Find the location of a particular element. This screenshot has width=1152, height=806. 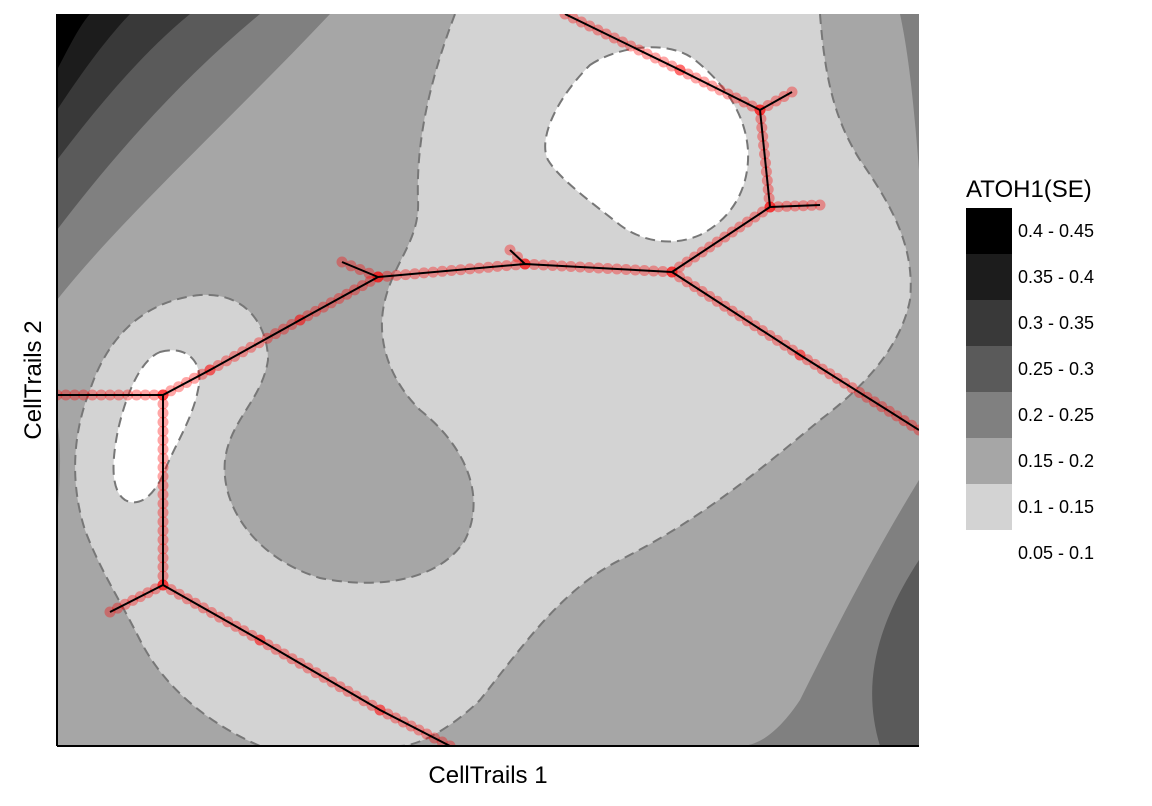

legend-entry: 0.2 - 0.25 is located at coordinates (1030, 415).